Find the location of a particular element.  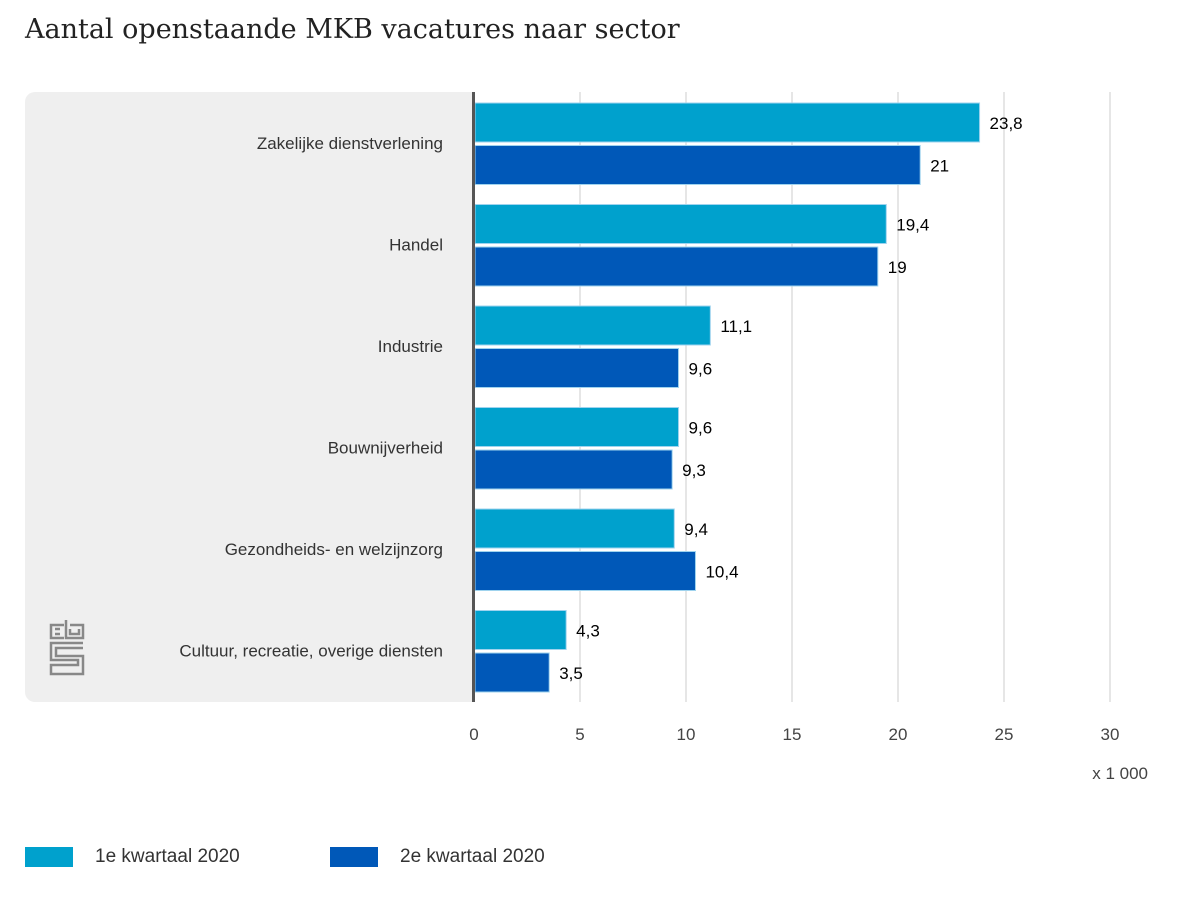

x-axis-unit: x 1 000 is located at coordinates (1120, 773).